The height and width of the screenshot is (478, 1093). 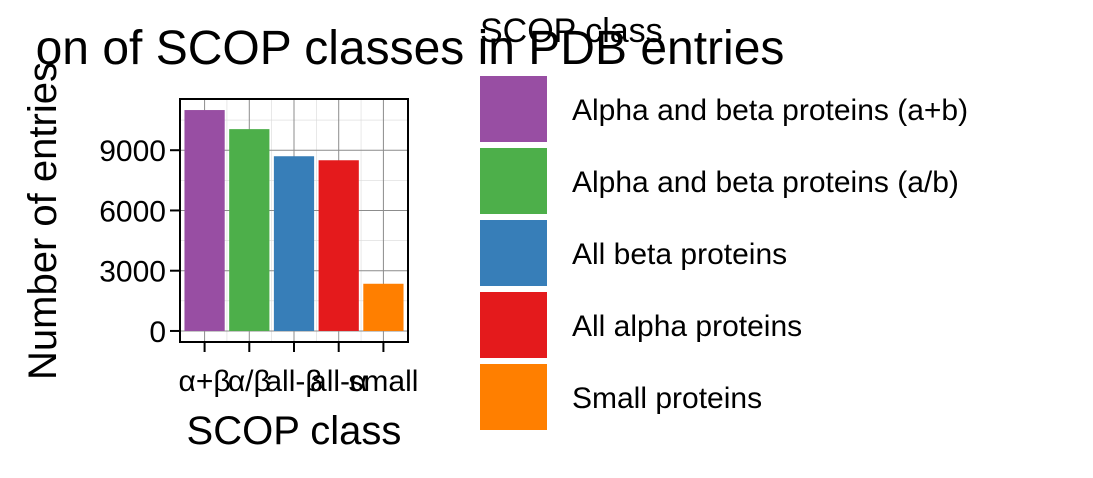 I want to click on x-tick-label: all-β, so click(x=293, y=381).